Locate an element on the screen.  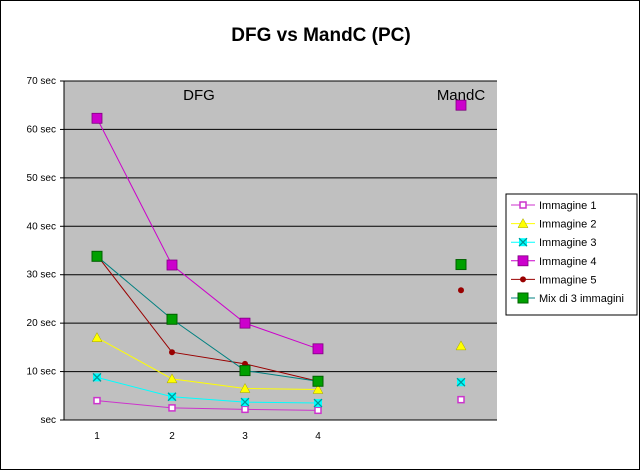
legend-label: Immagine 5 is located at coordinates (567, 280).